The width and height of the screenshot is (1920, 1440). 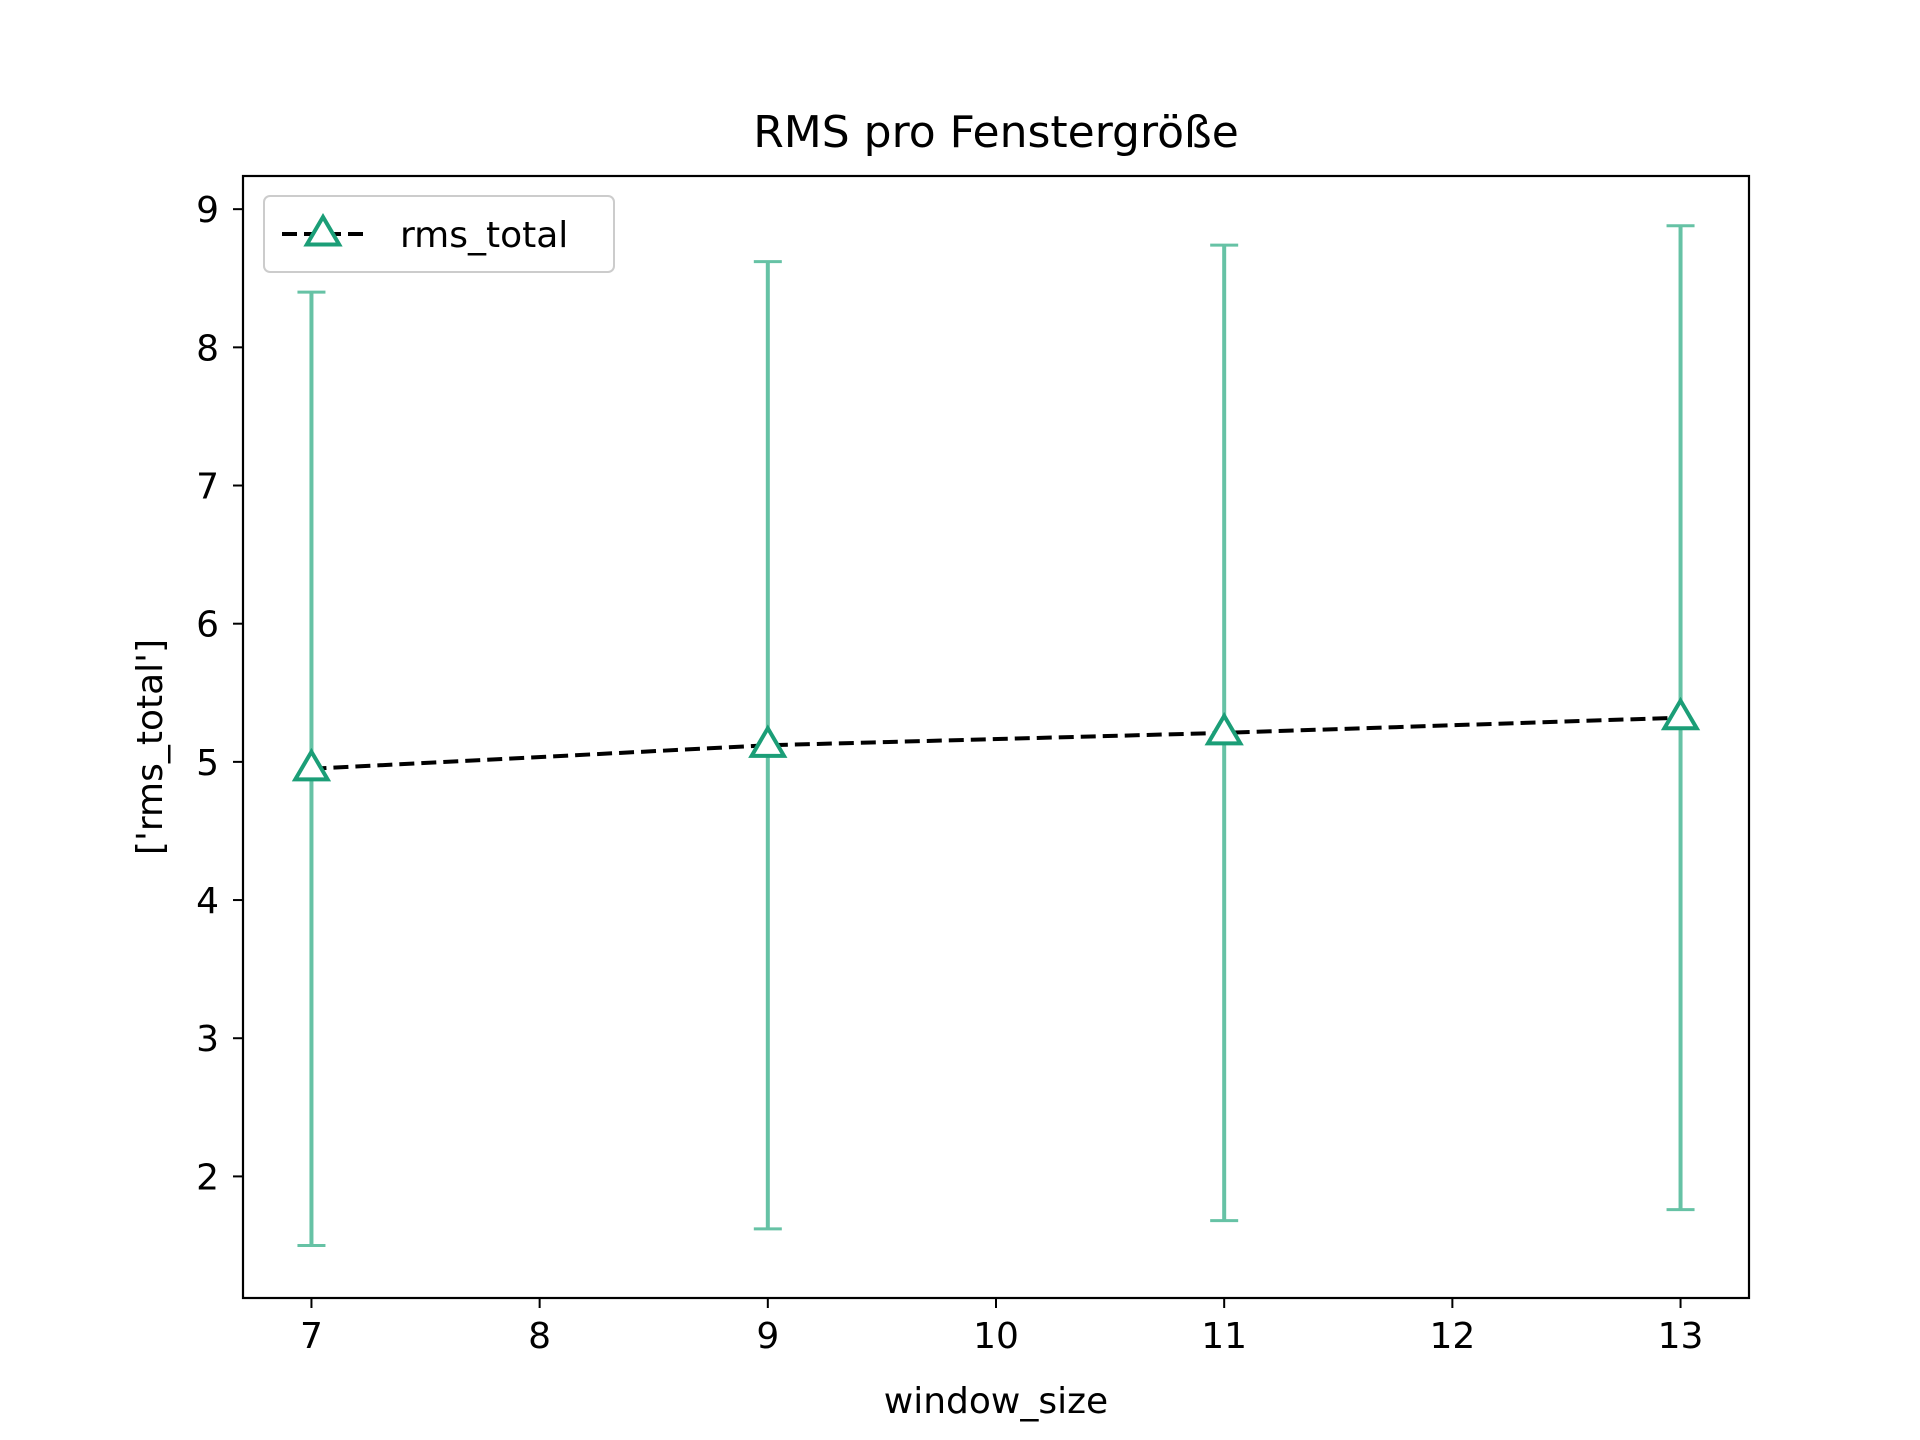 What do you see at coordinates (207, 348) in the screenshot?
I see `y-tick-label: 8` at bounding box center [207, 348].